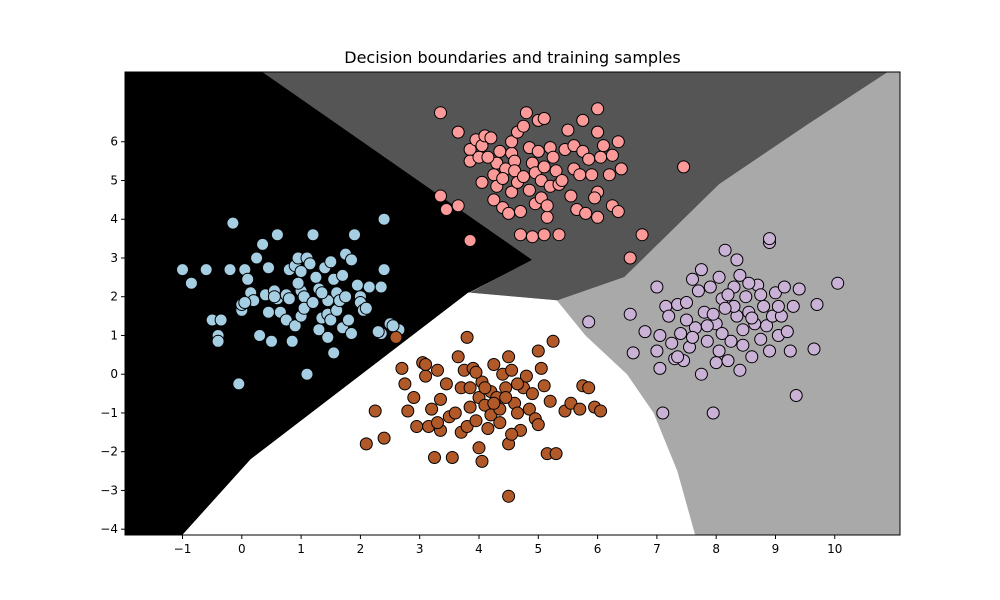 Image resolution: width=1000 pixels, height=600 pixels. Describe the element at coordinates (512, 57) in the screenshot. I see `chart-title: Decision boundaries and training samples` at that location.